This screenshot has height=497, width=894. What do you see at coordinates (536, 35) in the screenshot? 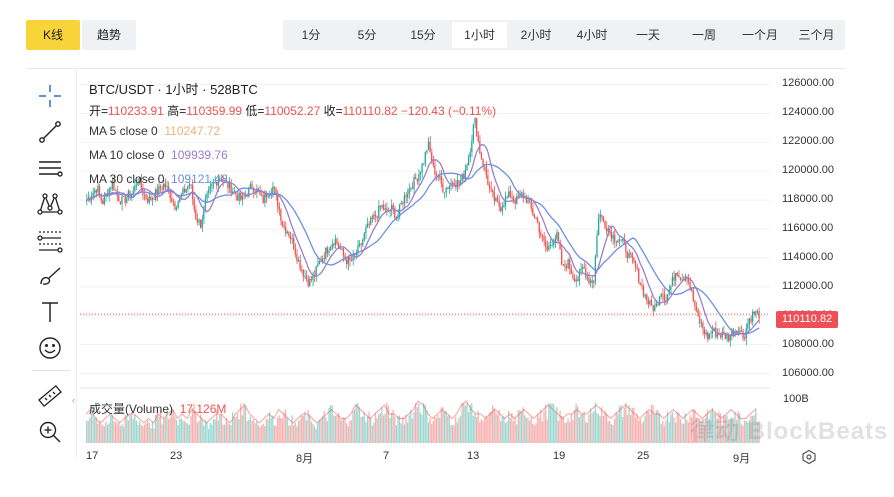
I see `timeframe-2h: 2小时` at bounding box center [536, 35].